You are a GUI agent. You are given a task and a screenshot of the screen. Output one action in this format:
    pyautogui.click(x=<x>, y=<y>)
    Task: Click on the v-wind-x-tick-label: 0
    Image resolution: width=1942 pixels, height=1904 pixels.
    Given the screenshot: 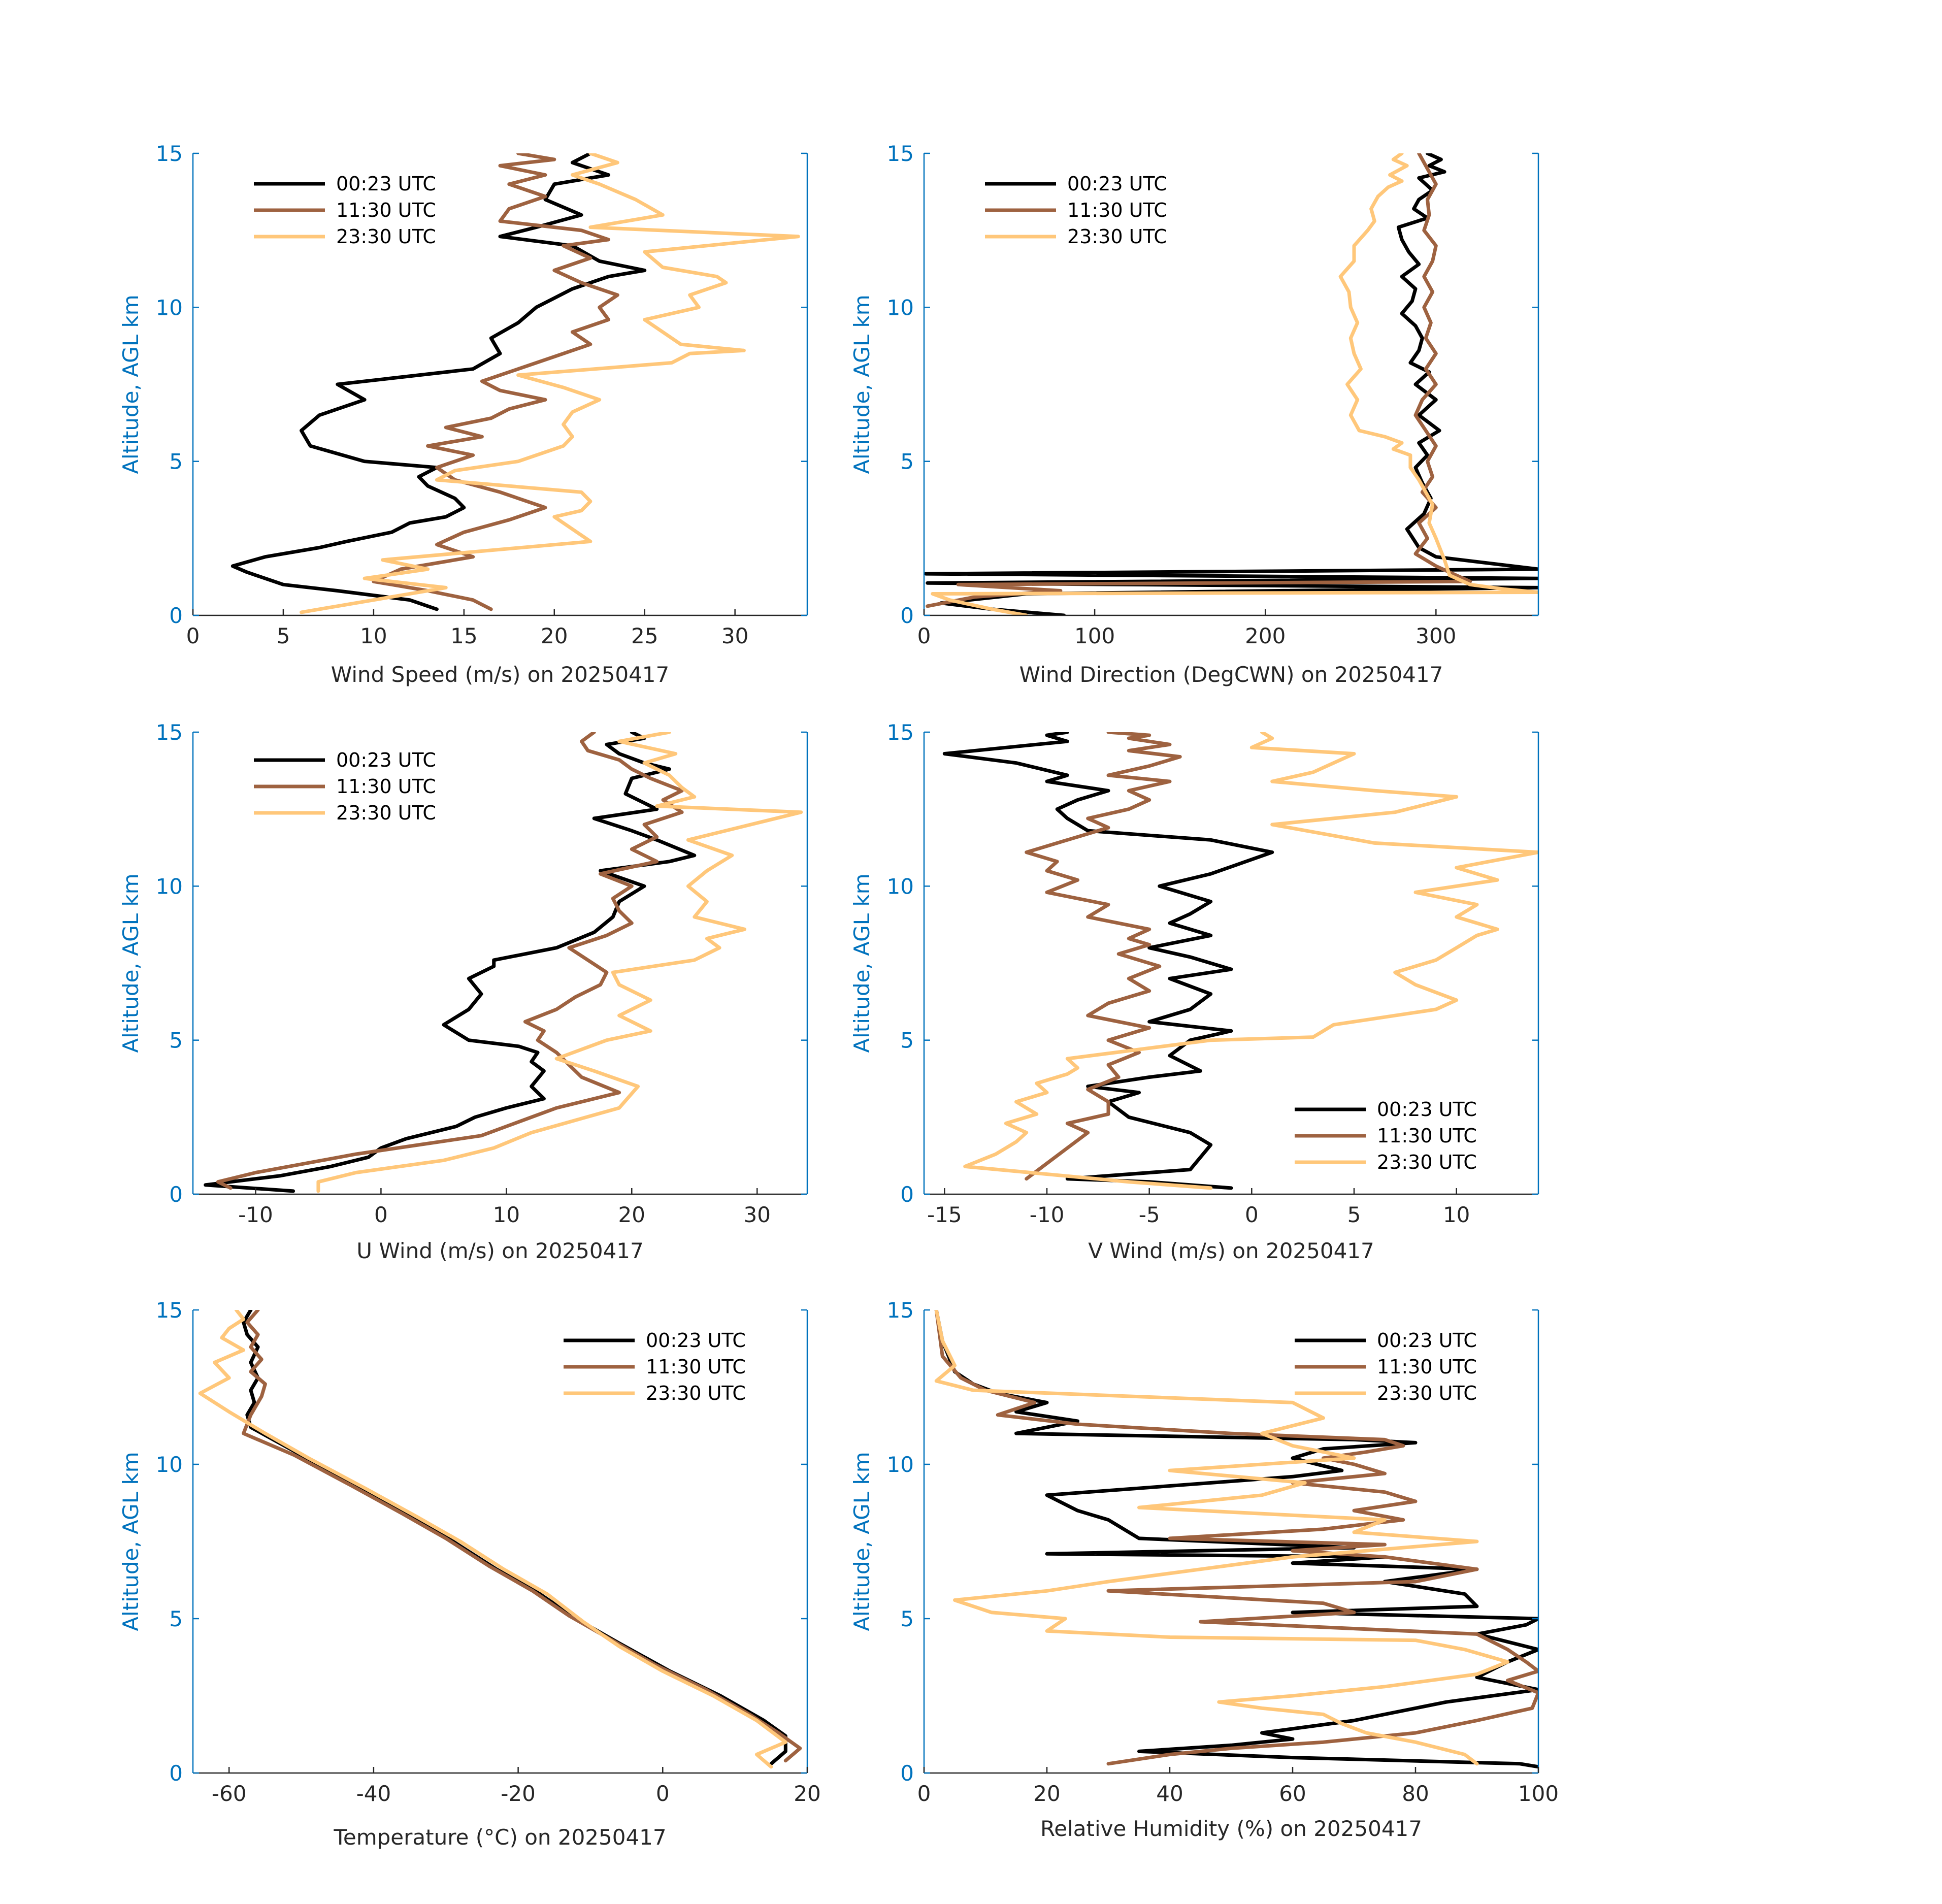 What is the action you would take?
    pyautogui.click(x=1252, y=1215)
    